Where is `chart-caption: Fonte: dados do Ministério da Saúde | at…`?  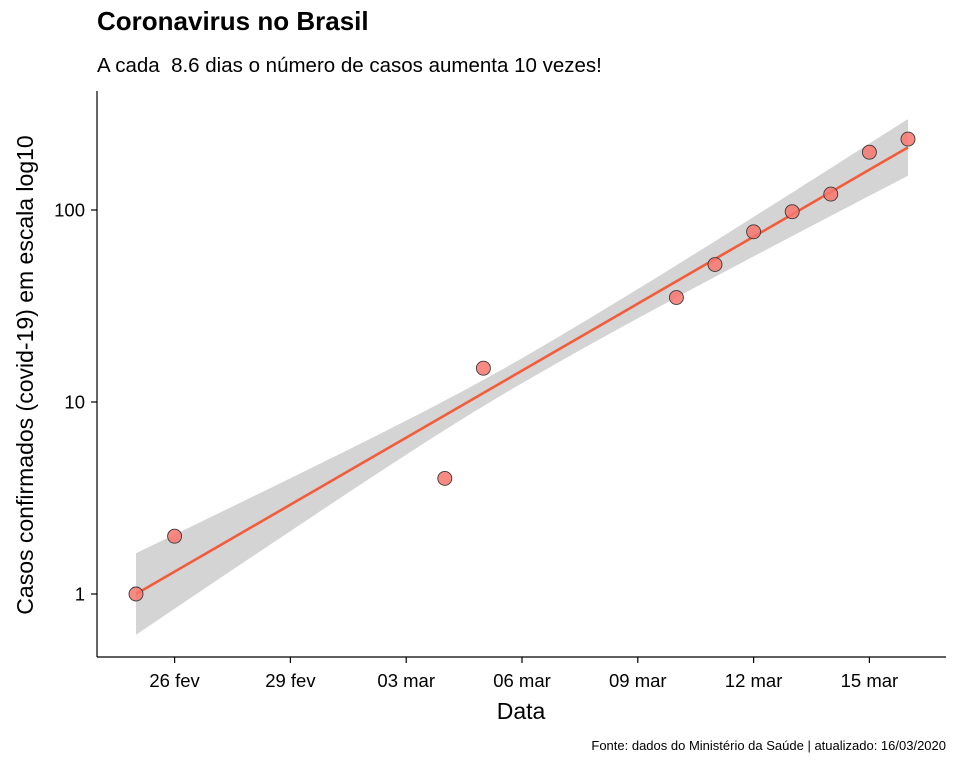 chart-caption: Fonte: dados do Ministério da Saúde | at… is located at coordinates (768, 745).